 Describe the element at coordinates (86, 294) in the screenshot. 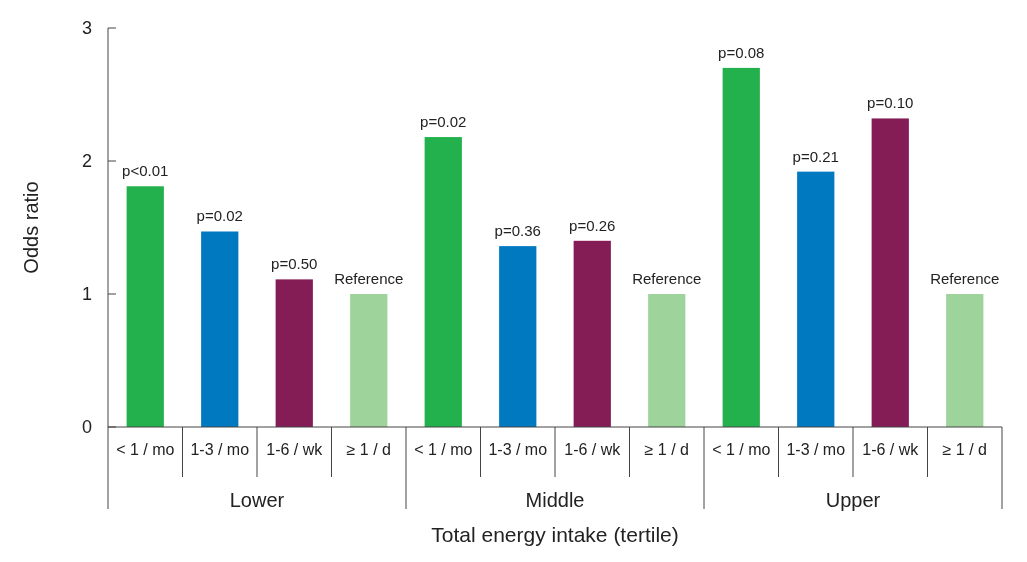

I see `y-tick-label: 1` at that location.